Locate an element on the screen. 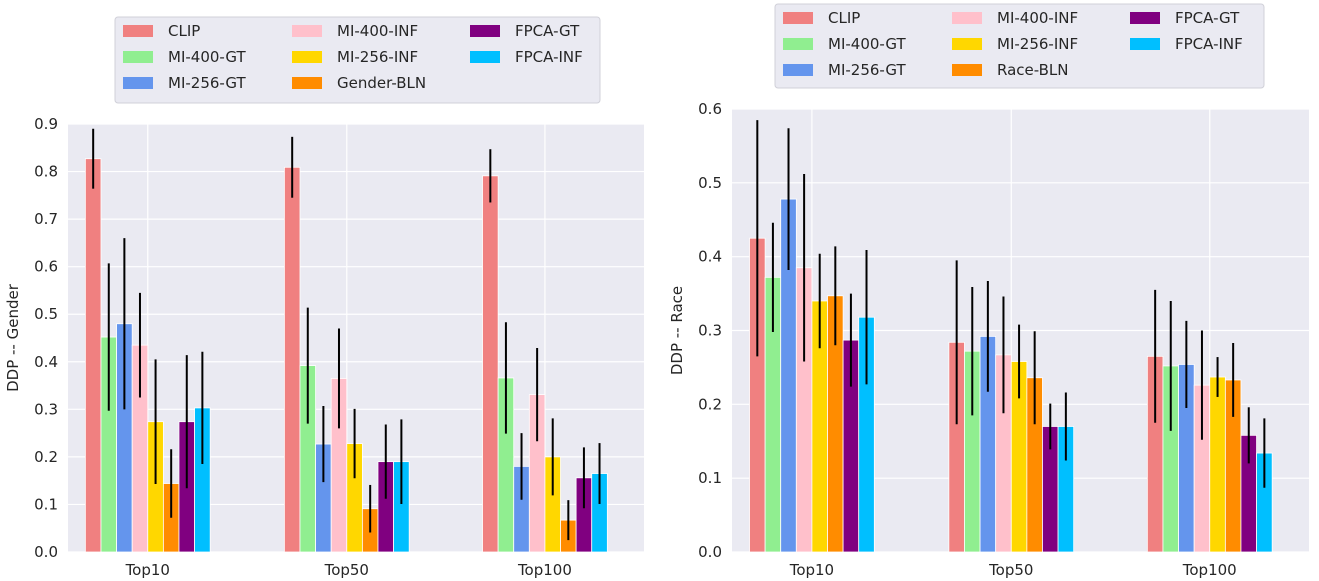 Image resolution: width=1319 pixels, height=581 pixels. y-axis-label: DDP -- Race is located at coordinates (677, 330).